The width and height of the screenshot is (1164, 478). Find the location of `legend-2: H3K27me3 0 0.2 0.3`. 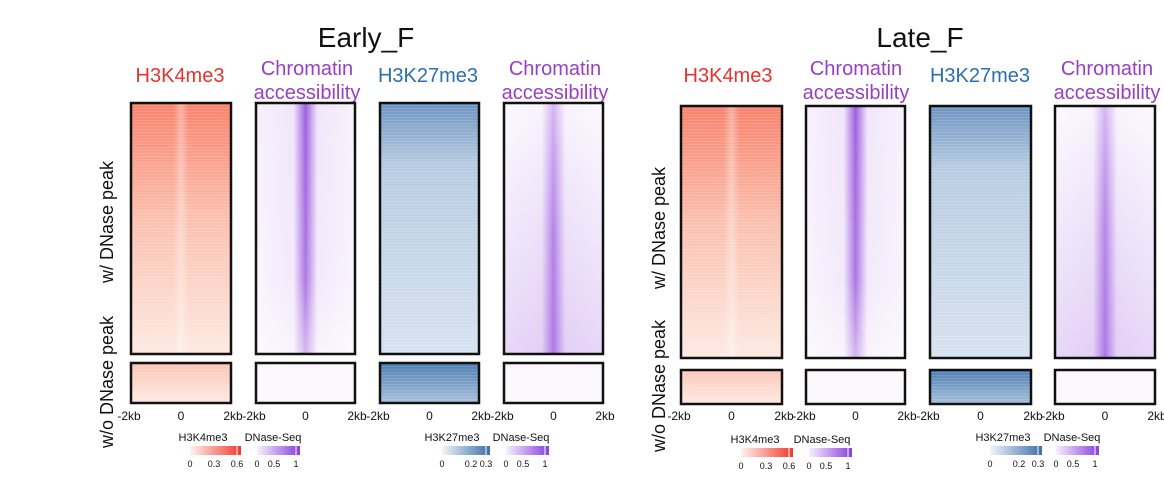

legend-2: H3K27me3 0 0.2 0.3 is located at coordinates (1009, 450).